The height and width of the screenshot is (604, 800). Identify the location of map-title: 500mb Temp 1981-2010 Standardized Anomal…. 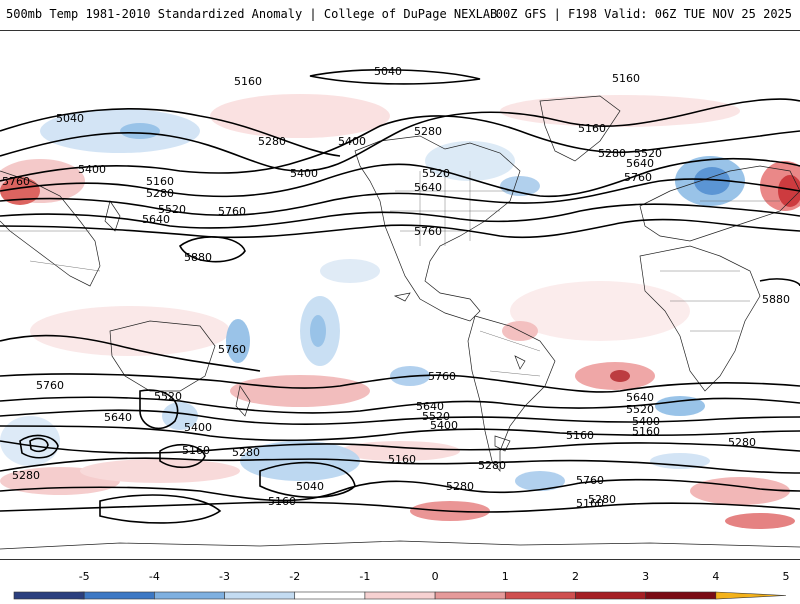
(252, 14).